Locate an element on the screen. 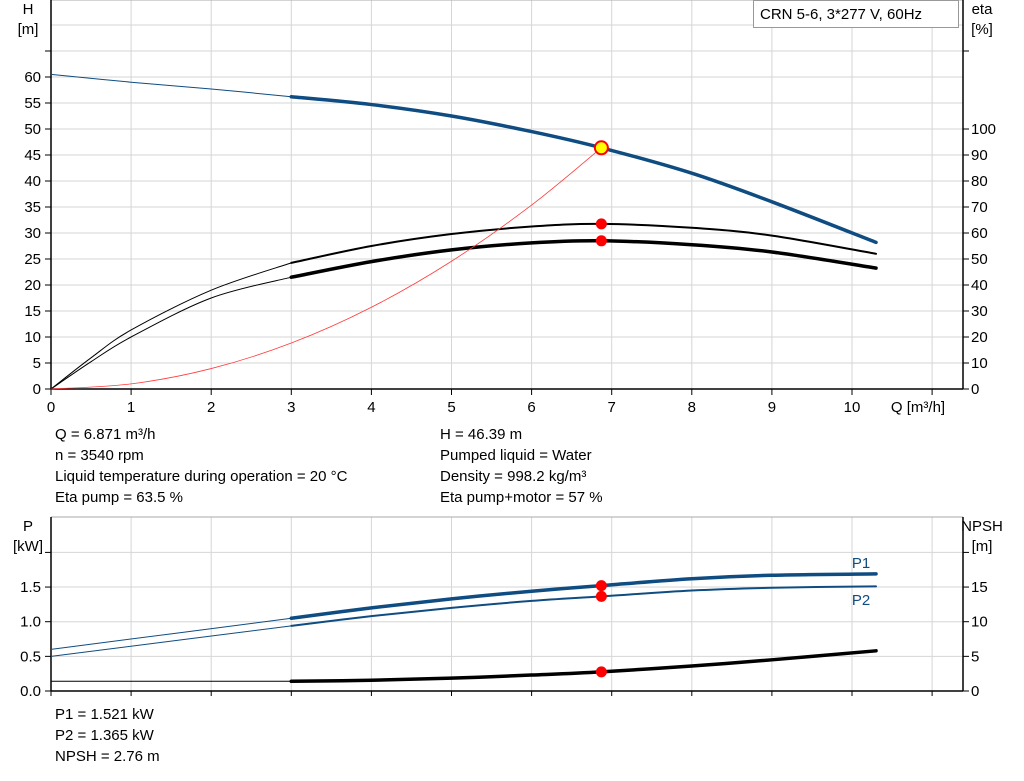 This screenshot has width=1024, height=781. chart0-y2tick-label: 10 is located at coordinates (979, 363).